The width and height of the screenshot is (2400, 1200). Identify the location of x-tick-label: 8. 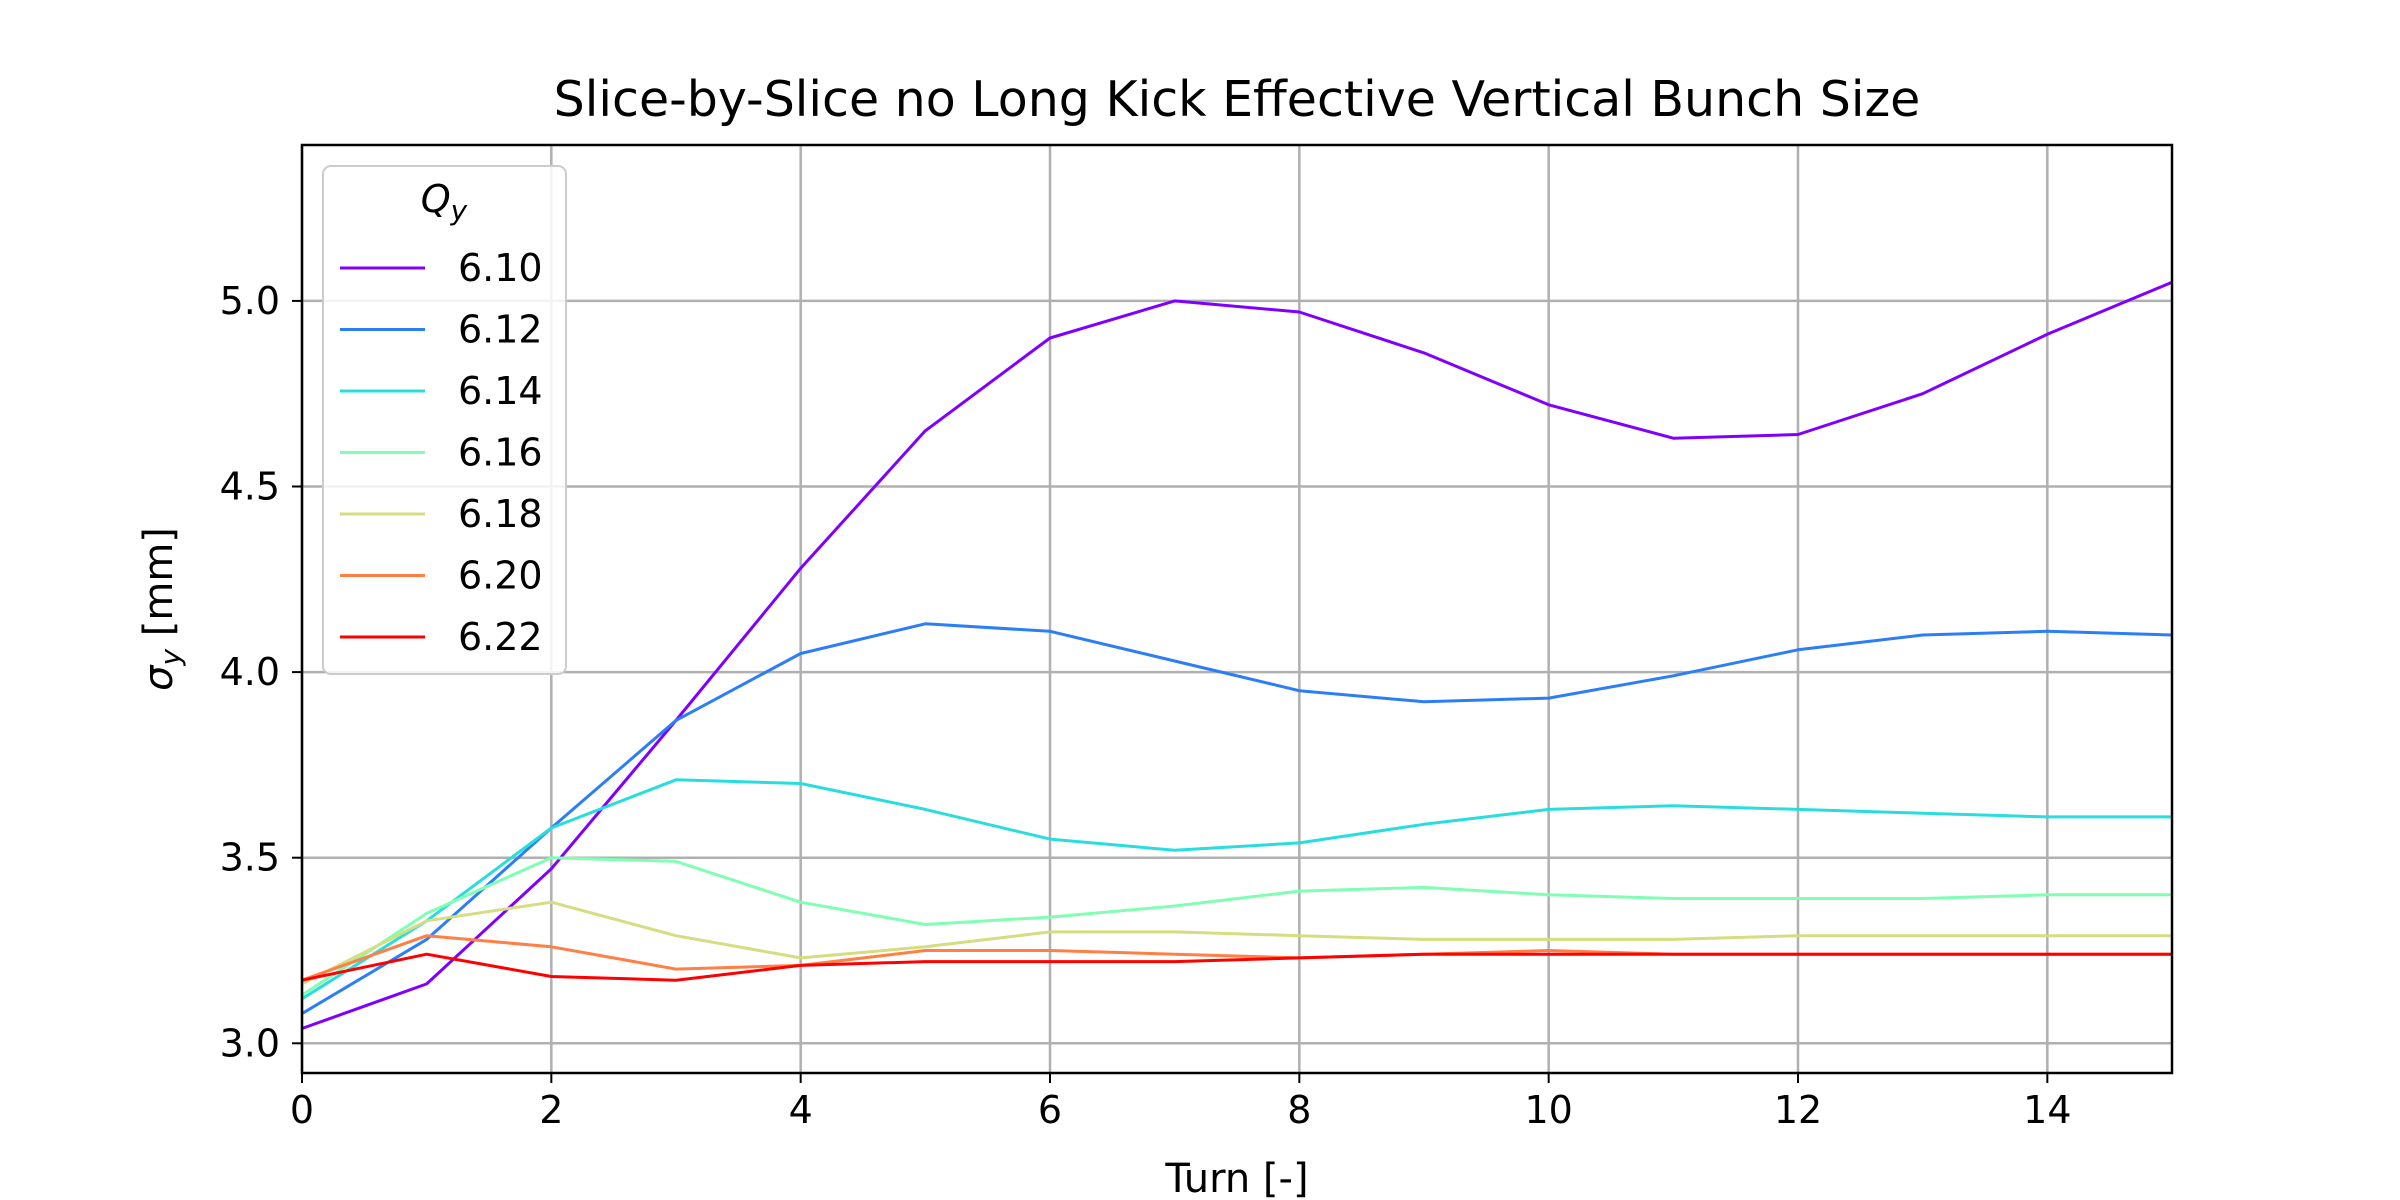
(1299, 1110).